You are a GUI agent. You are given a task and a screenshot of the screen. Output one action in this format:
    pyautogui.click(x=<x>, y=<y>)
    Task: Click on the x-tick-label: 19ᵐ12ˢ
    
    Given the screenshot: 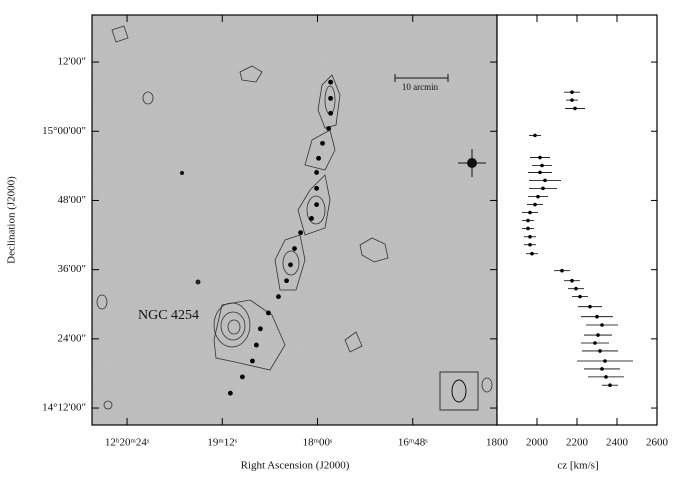 What is the action you would take?
    pyautogui.click(x=222, y=443)
    